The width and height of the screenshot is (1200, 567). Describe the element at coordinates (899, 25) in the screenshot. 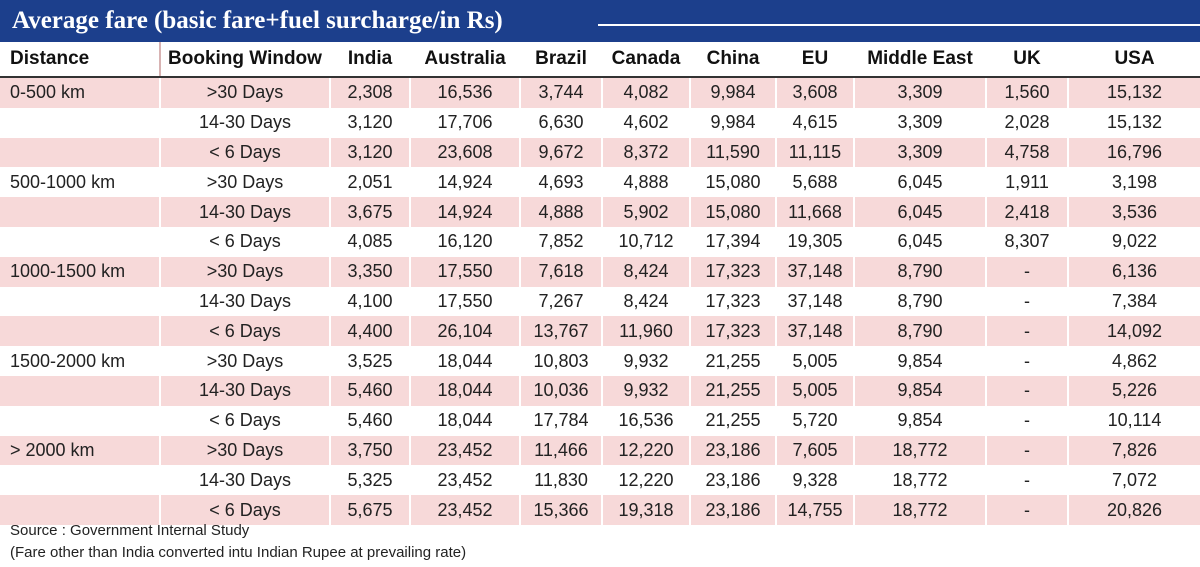

I see `title-rule` at that location.